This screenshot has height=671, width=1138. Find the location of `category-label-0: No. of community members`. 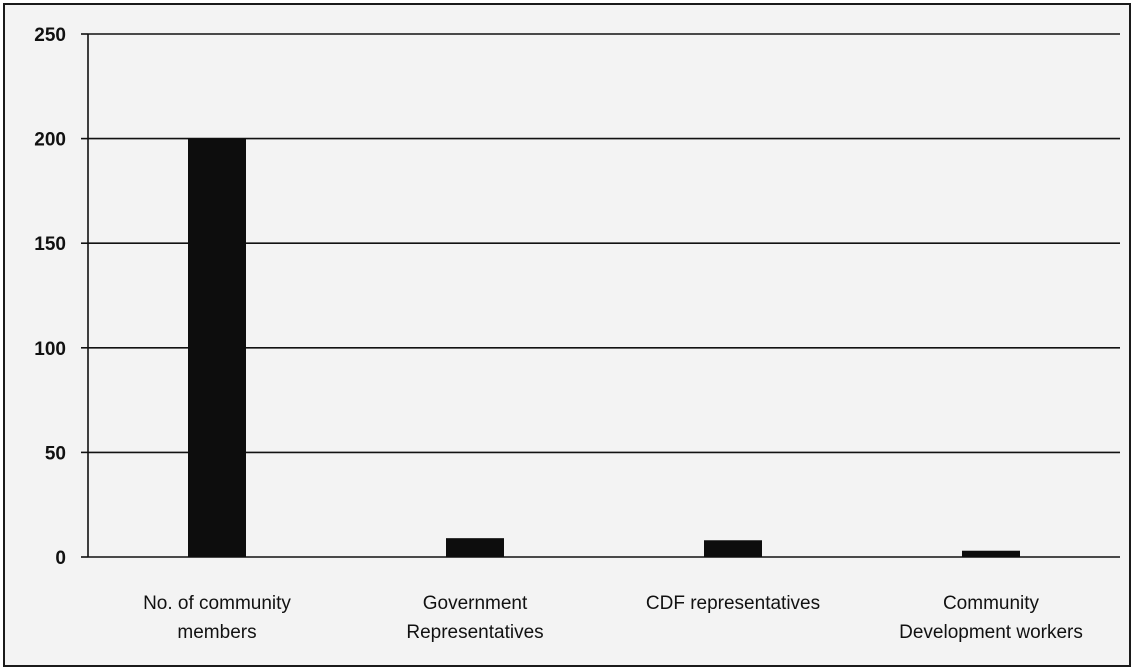

category-label-0: No. of community members is located at coordinates (217, 618).